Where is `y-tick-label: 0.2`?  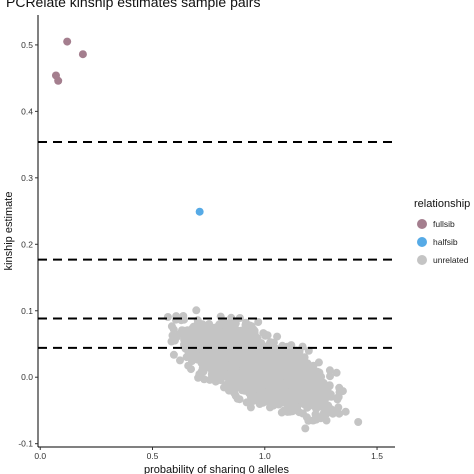
y-tick-label: 0.2 is located at coordinates (27, 244).